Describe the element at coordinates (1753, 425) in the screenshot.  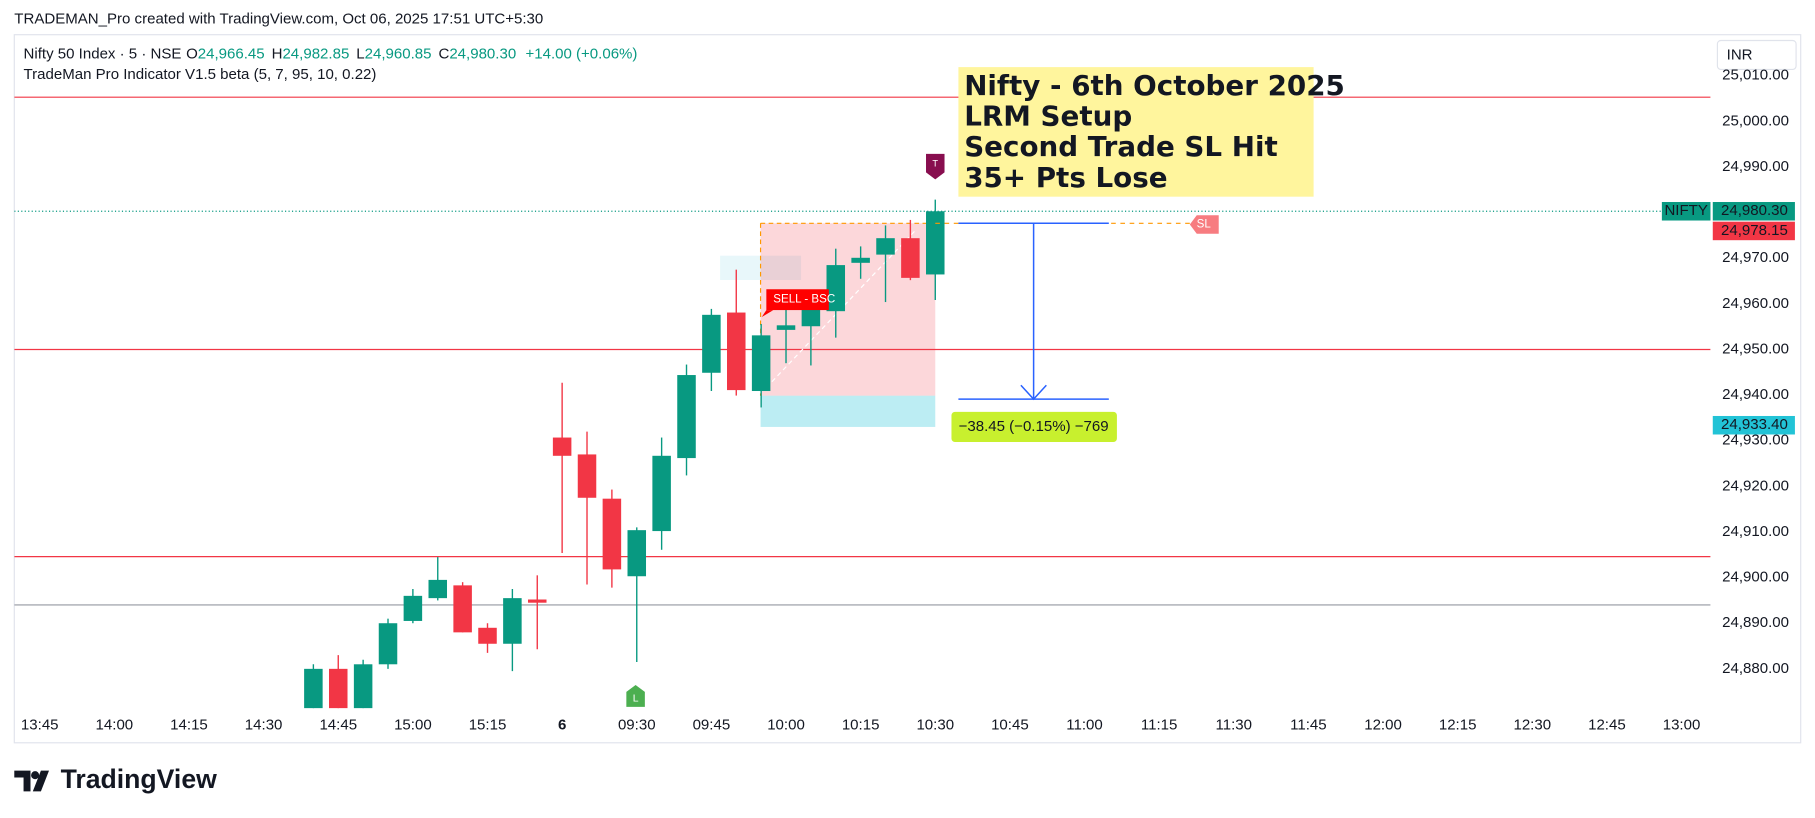
I see `price-label-bg` at that location.